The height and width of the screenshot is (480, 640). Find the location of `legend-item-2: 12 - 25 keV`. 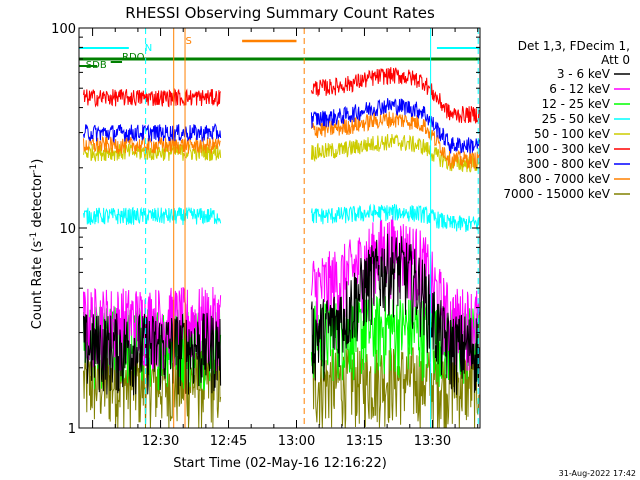

legend-item-2: 12 - 25 keV is located at coordinates (576, 104).